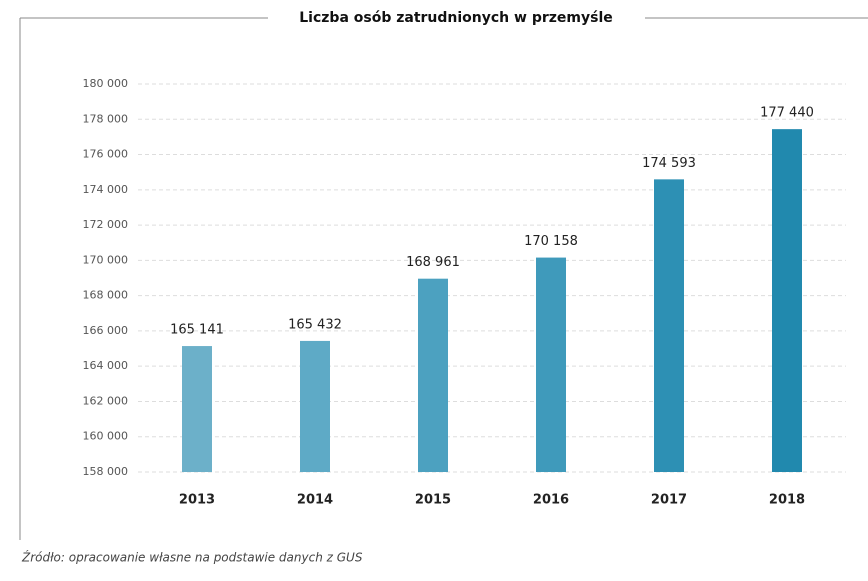 Image resolution: width=868 pixels, height=581 pixels. Describe the element at coordinates (433, 262) in the screenshot. I see `value-label: 168 961` at that location.